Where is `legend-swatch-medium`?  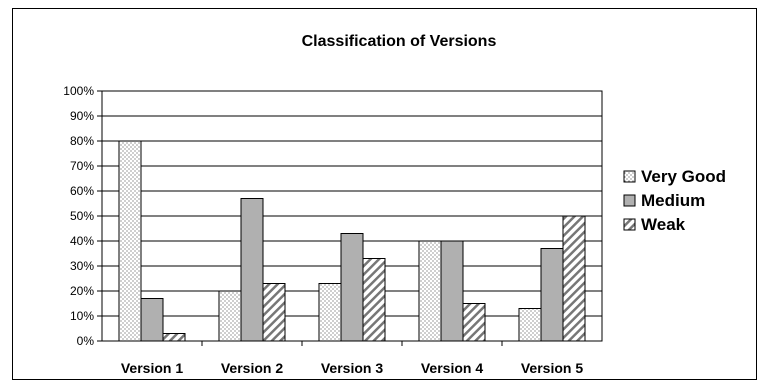
legend-swatch-medium is located at coordinates (629, 200).